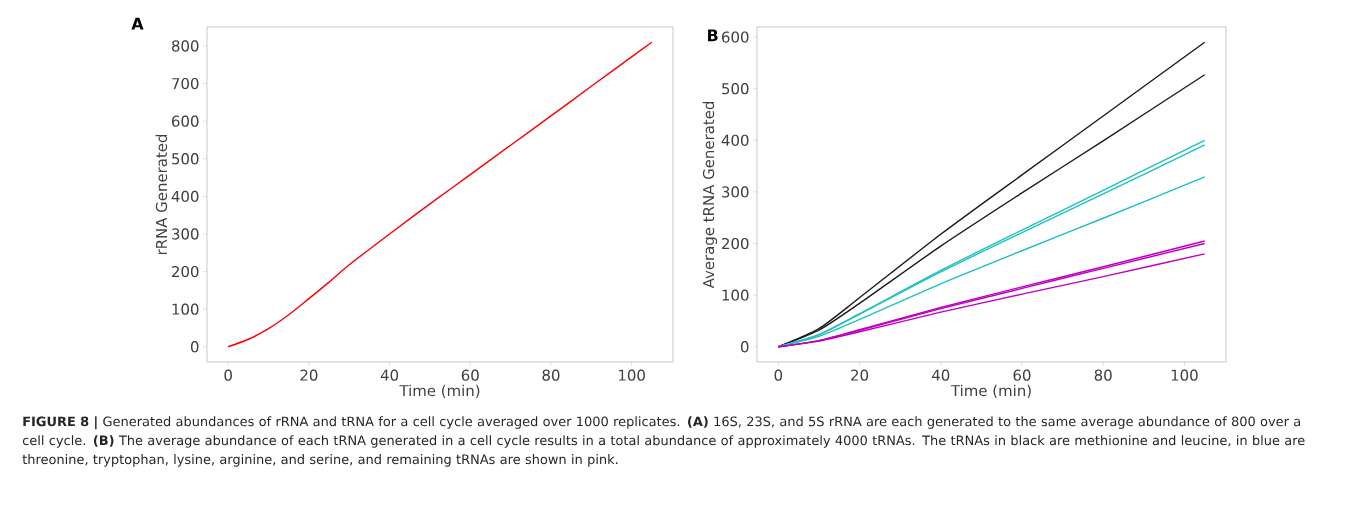 Image resolution: width=1355 pixels, height=527 pixels. Describe the element at coordinates (663, 441) in the screenshot. I see `text: FIGURE 8 | Generated abundances of rRNA and tRNA for a cell cycle averaged over 1000 replicates. (A) 16S, 23S, and 5S rRNA are each generated to the same average abundance of 800 over a cell cycle. (B) The average abundance of each tRNA generated in a cell cycle results in a total abundance of approximately 4000 tRNAs. The tRNAs in black are methionine and leucine, in blue are threonine, tryptophan, lysine, arginine, and serine, and remaining tRNAs are shown in pink.` at that location.